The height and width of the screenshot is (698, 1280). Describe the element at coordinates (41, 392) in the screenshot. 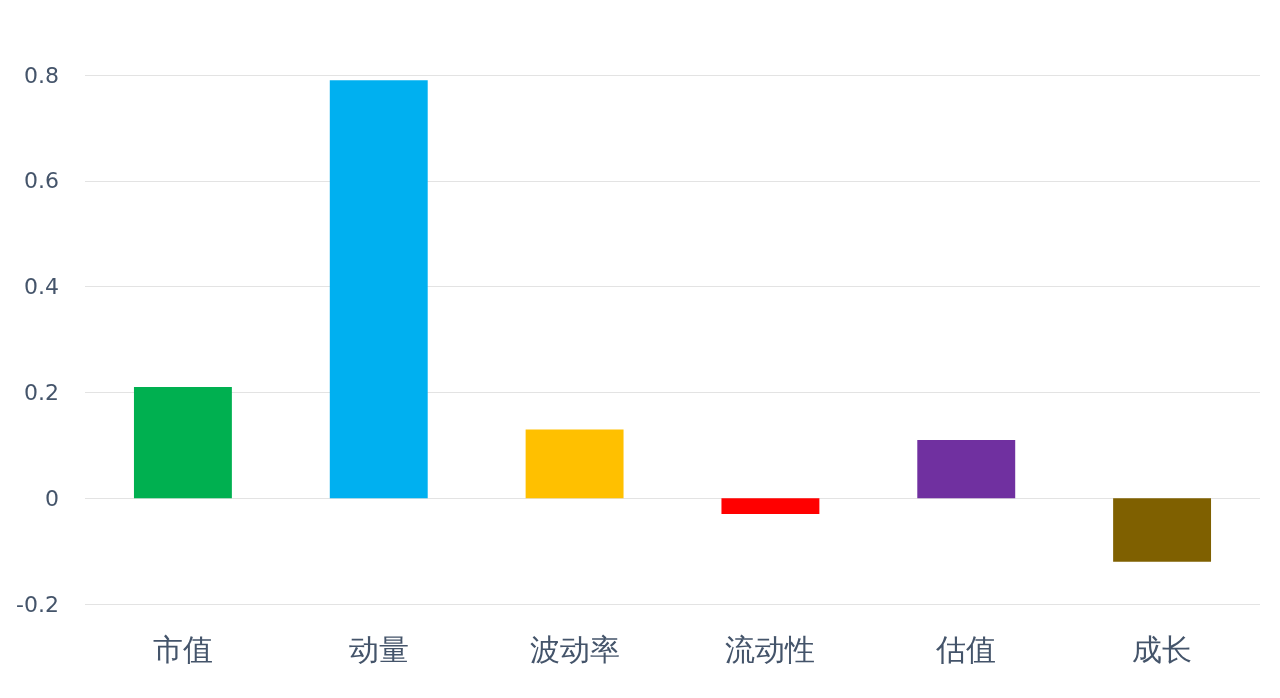

I see `y-tick-label: 0.2` at that location.